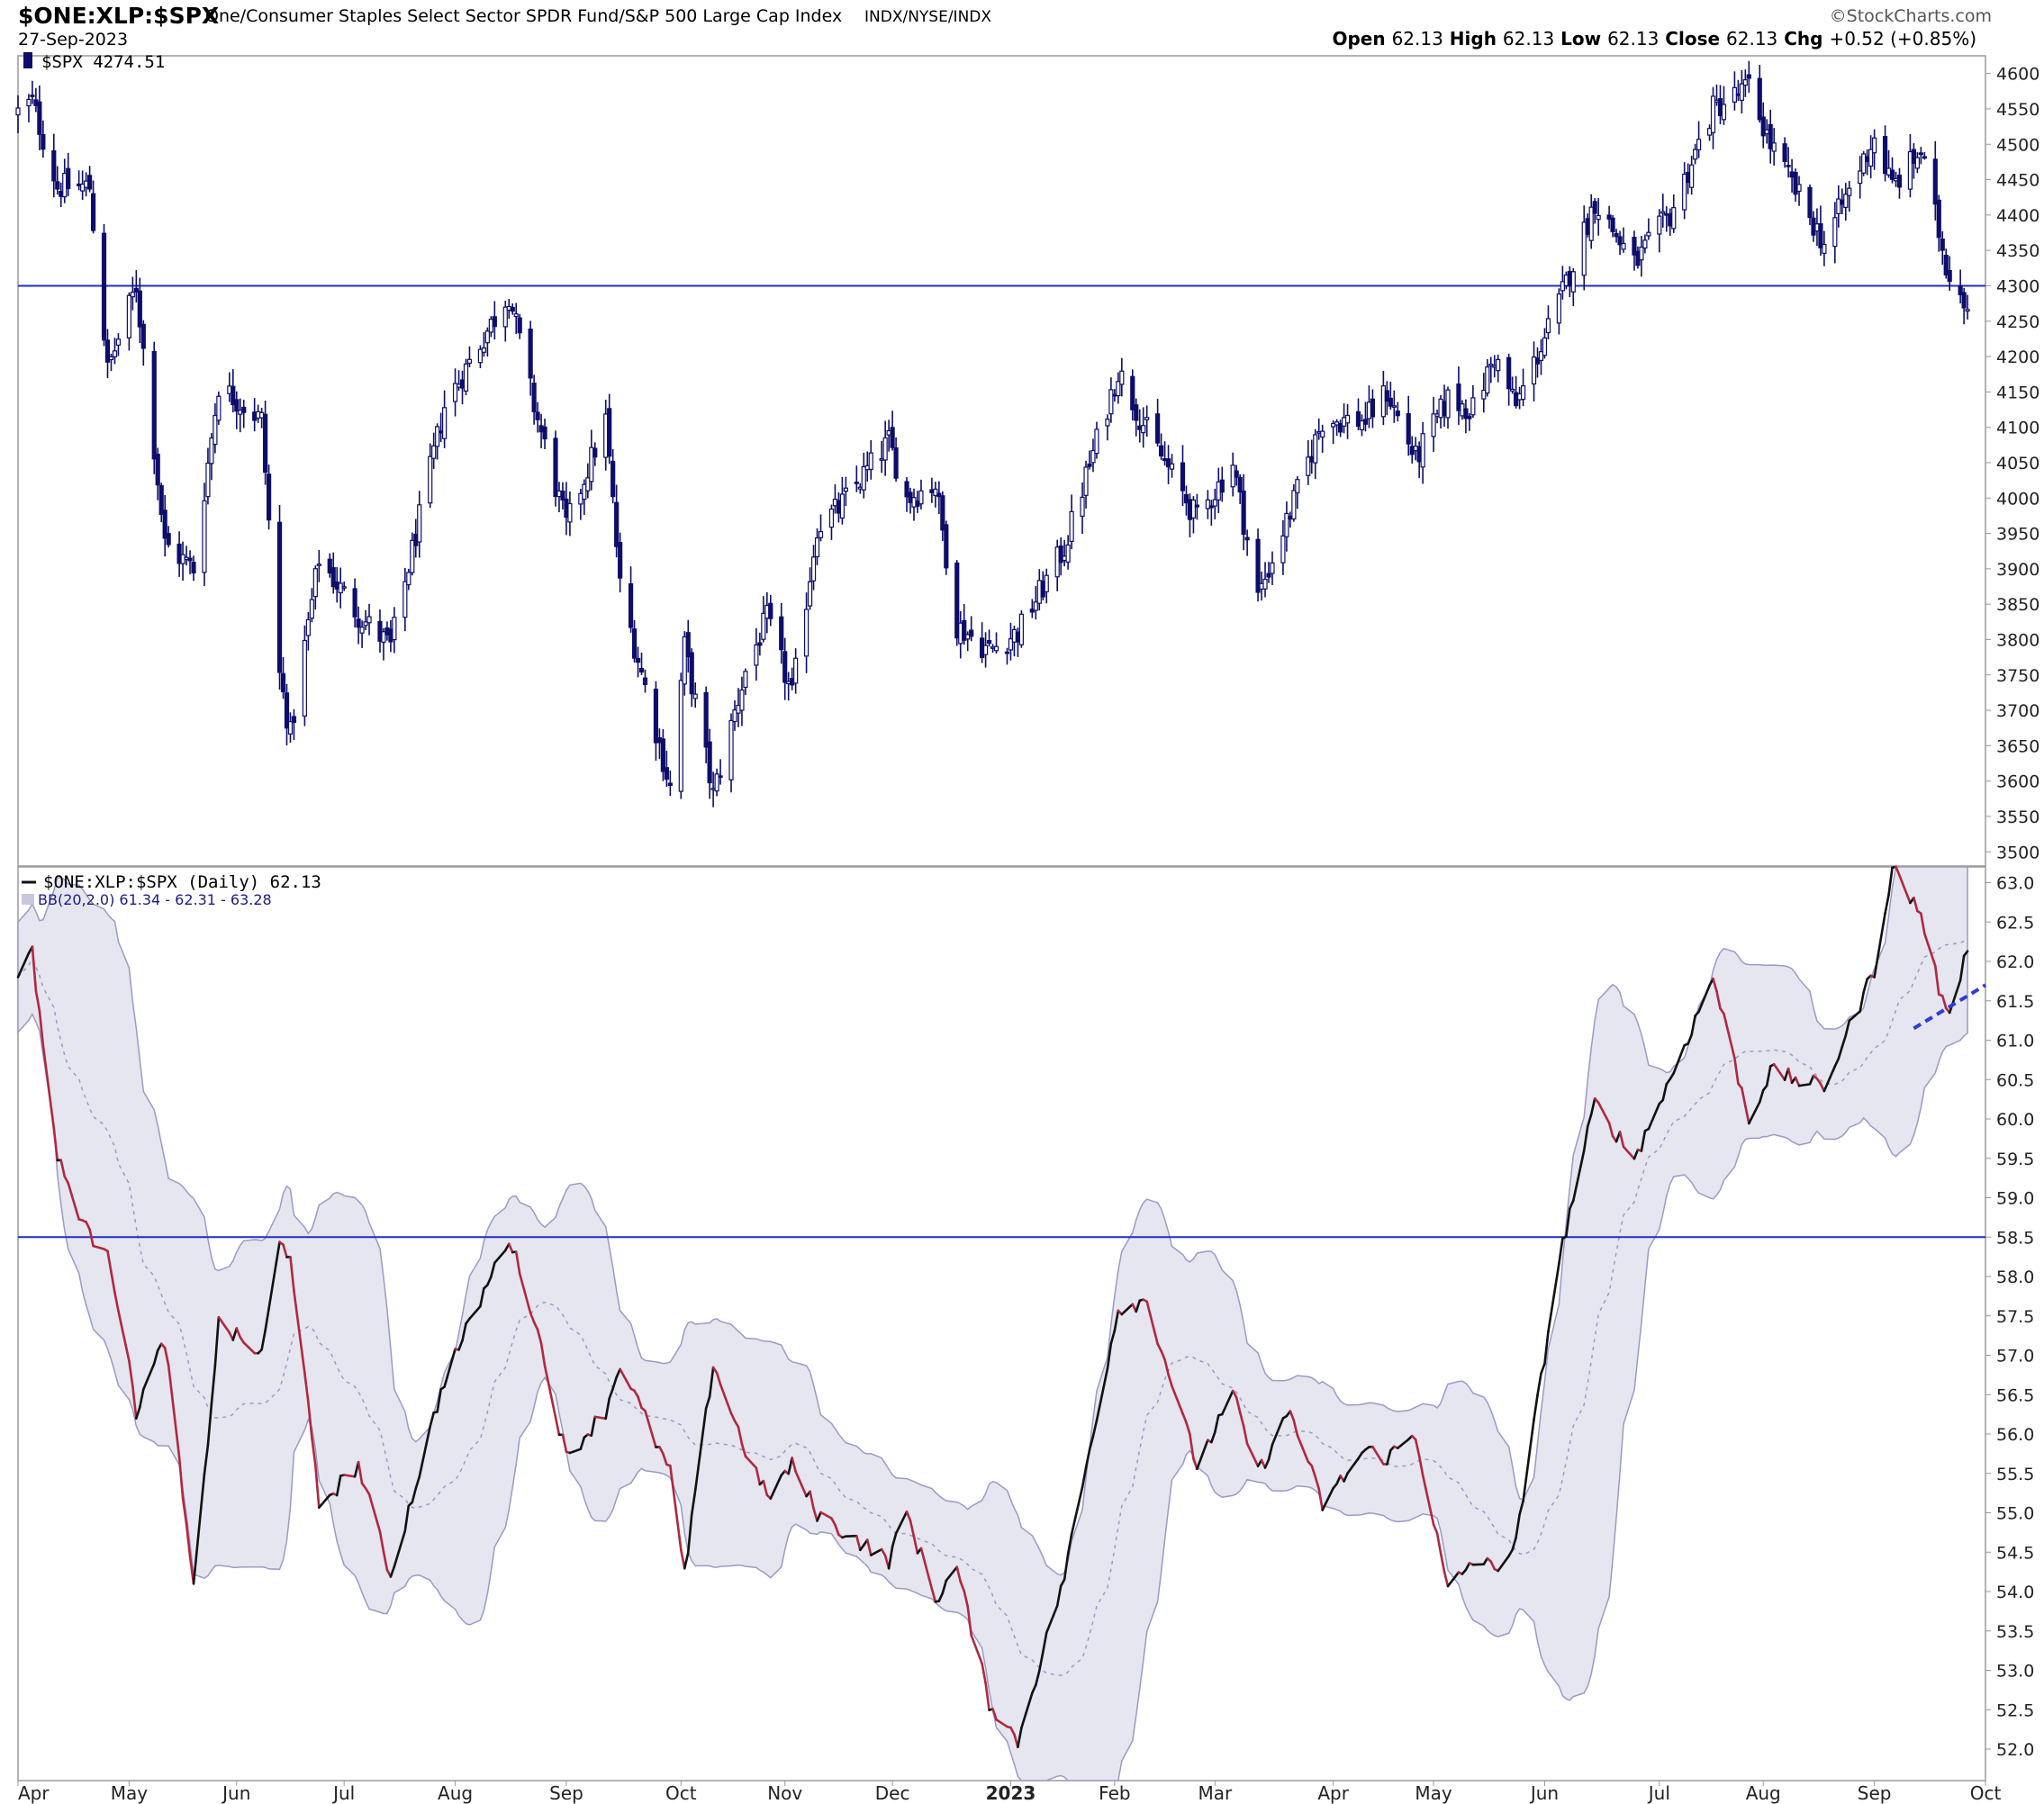 The width and height of the screenshot is (2044, 1804). What do you see at coordinates (2015, 1041) in the screenshot?
I see `ratio-y-tick-label: 61.0` at bounding box center [2015, 1041].